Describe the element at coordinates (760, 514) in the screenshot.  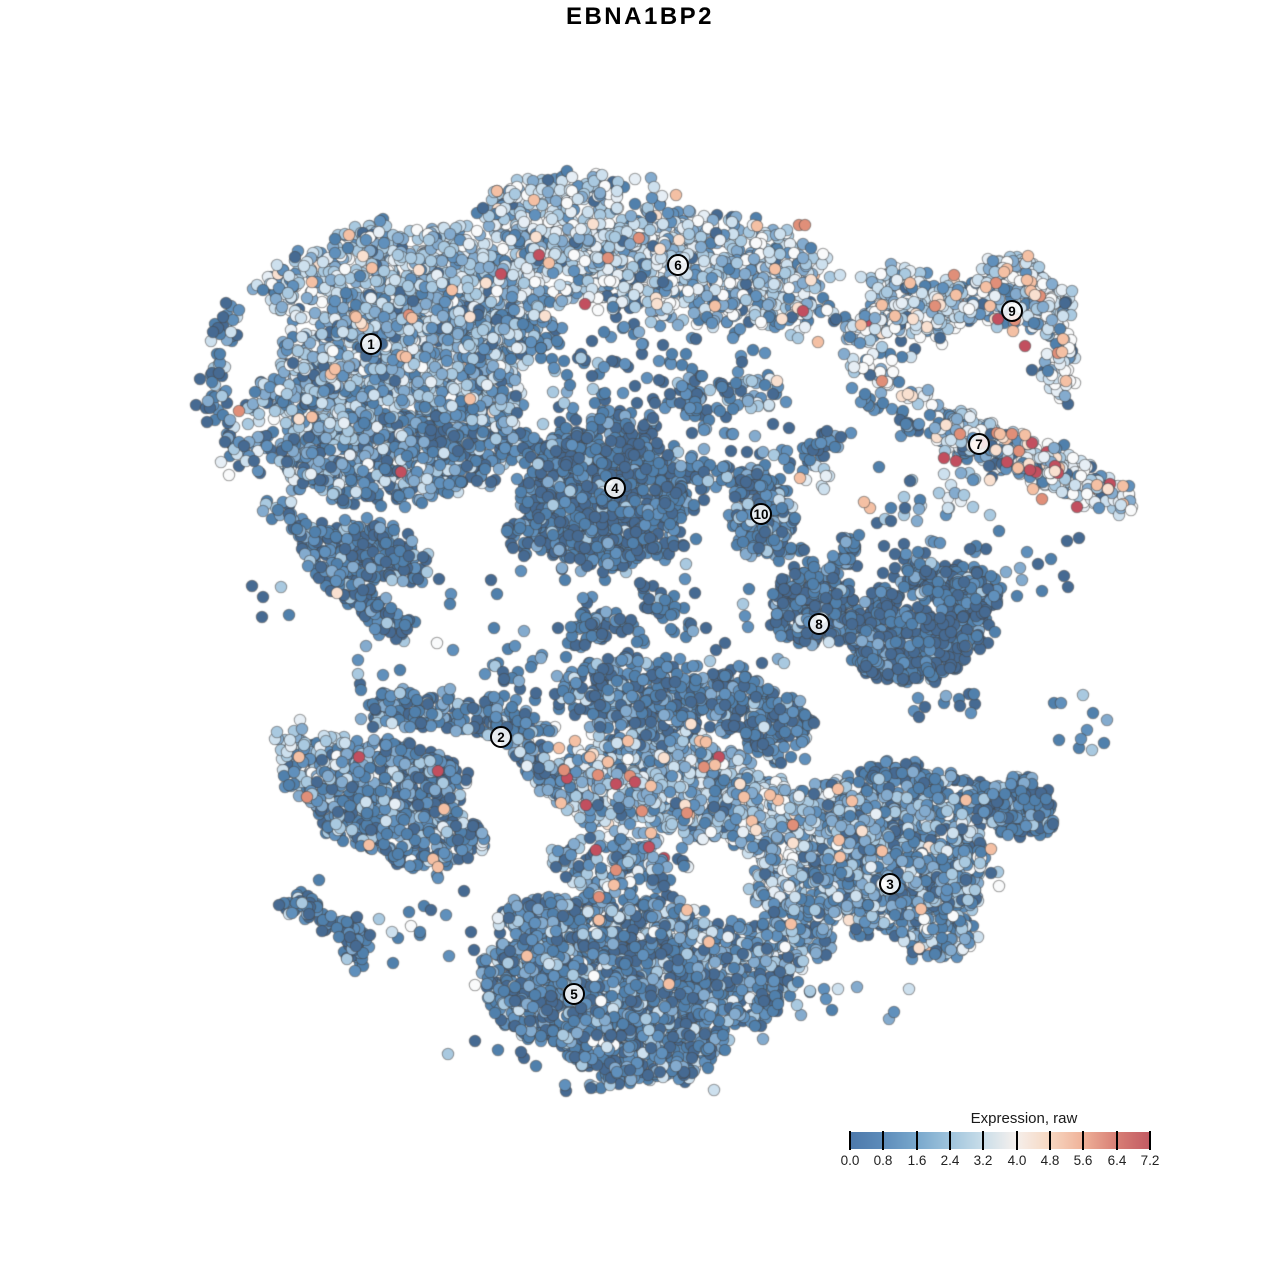
I see `svg-text: 10` at that location.